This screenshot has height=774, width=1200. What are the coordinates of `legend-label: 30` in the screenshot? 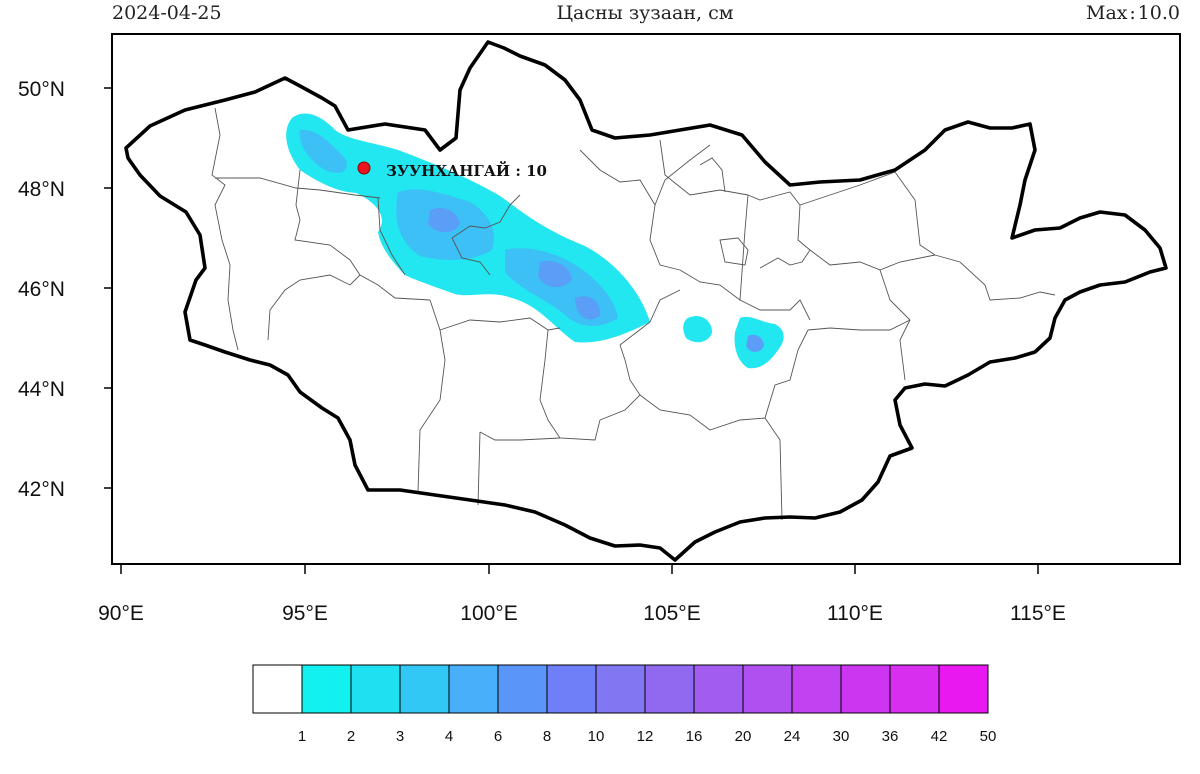 It's located at (841, 736).